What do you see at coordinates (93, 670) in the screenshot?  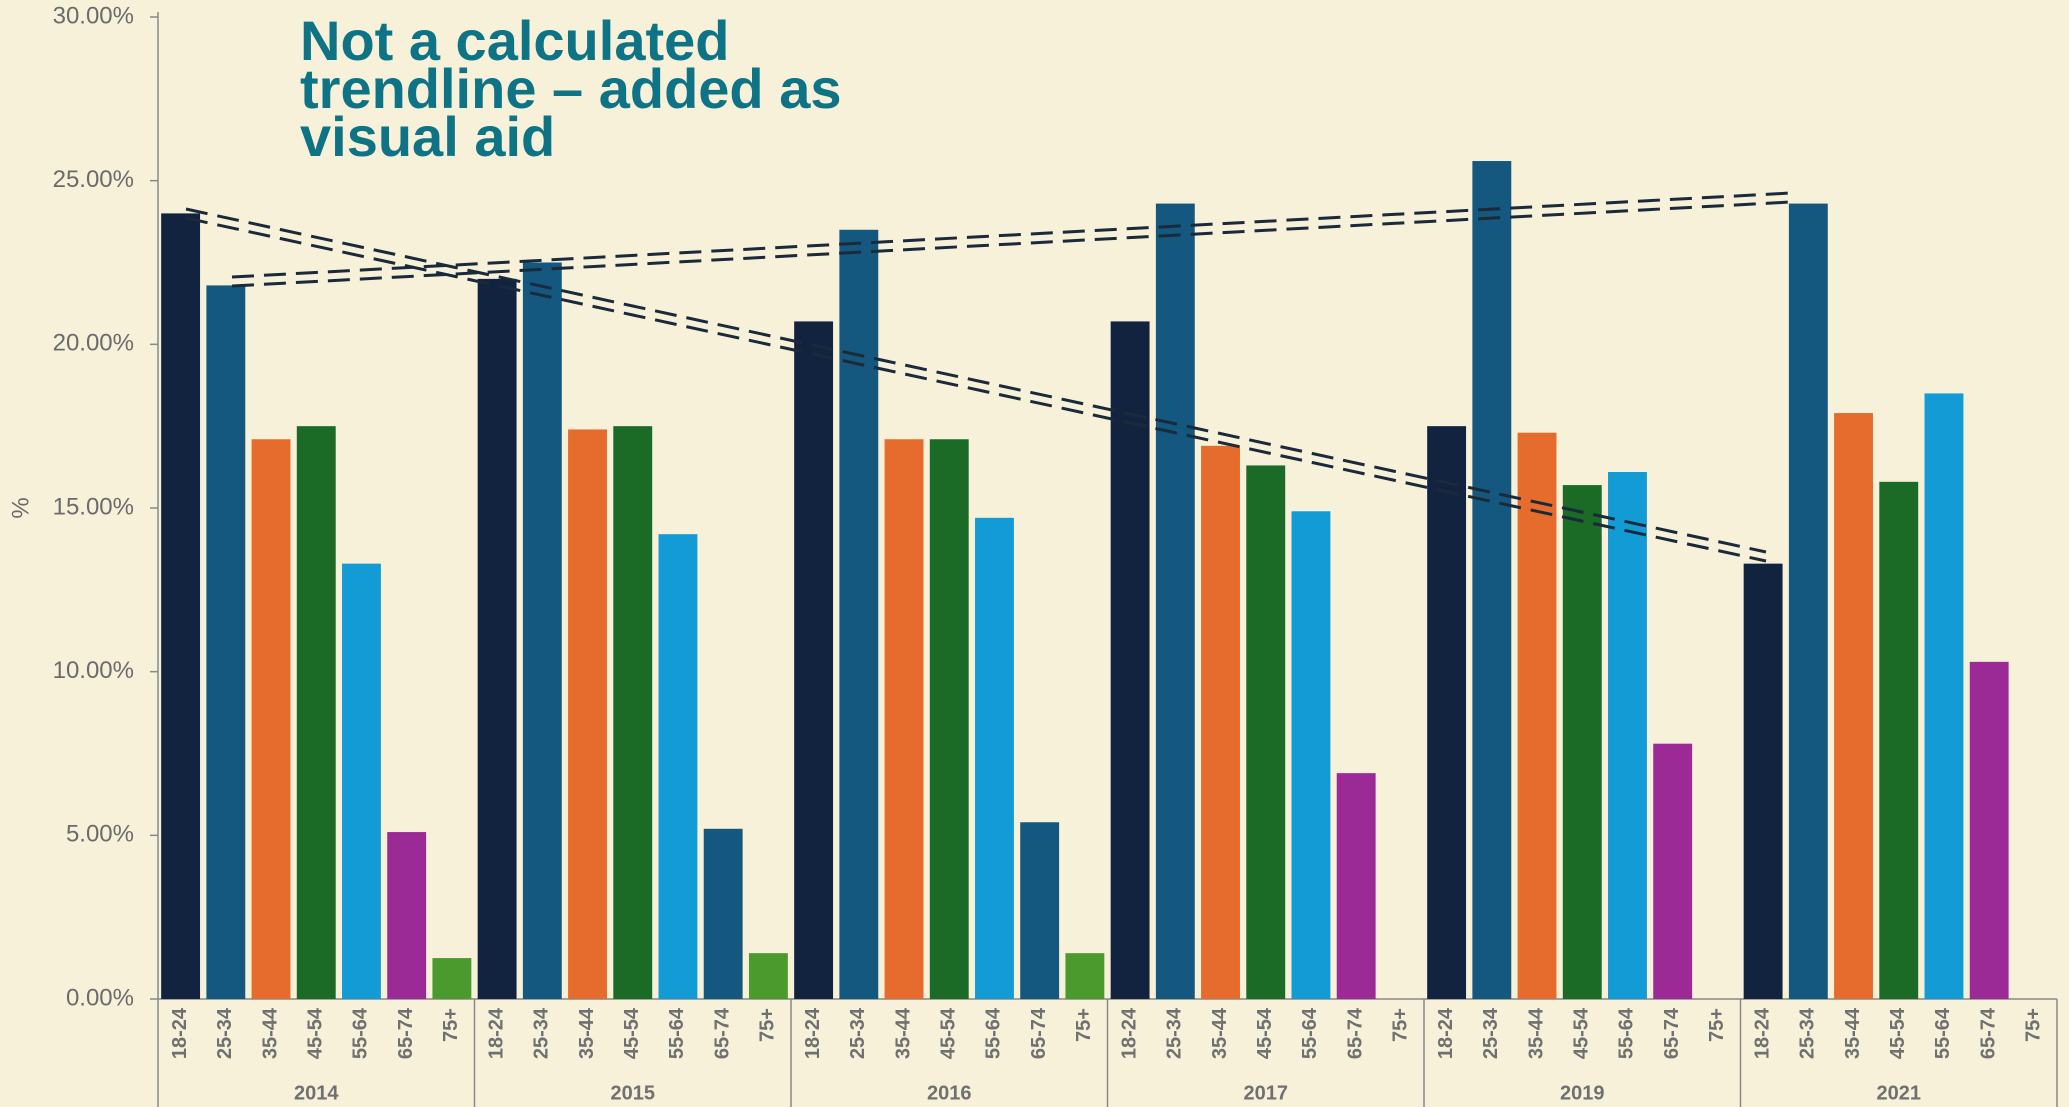 I see `y-tick-label: 10.00%` at bounding box center [93, 670].